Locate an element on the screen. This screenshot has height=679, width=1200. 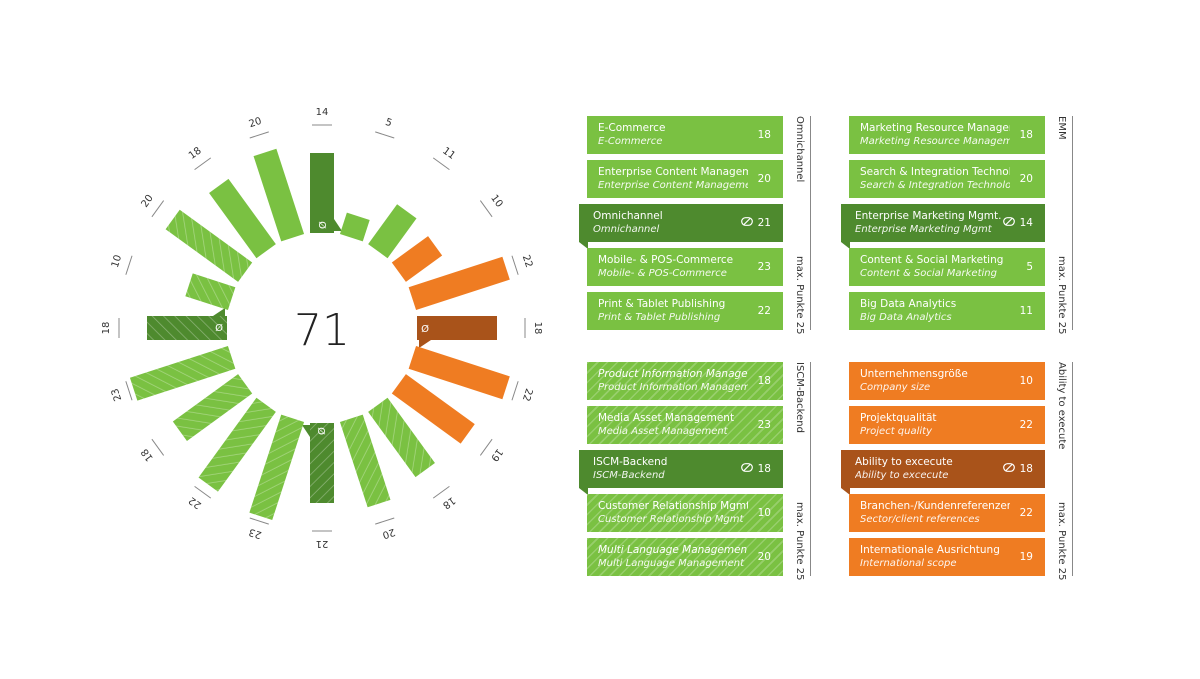
criteria-value: 19 is located at coordinates (1026, 557).